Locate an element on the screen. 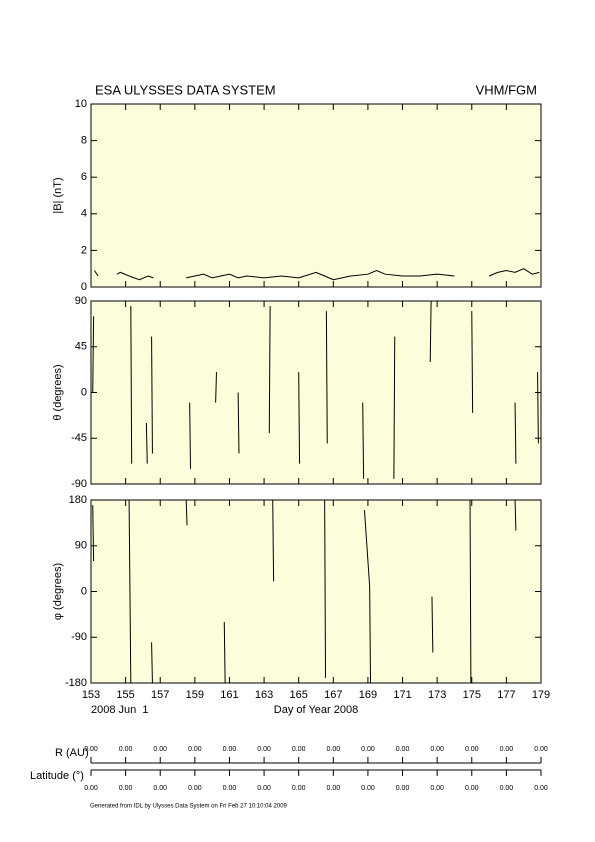 The width and height of the screenshot is (595, 842). y-tick-label: -45 is located at coordinates (79, 438).